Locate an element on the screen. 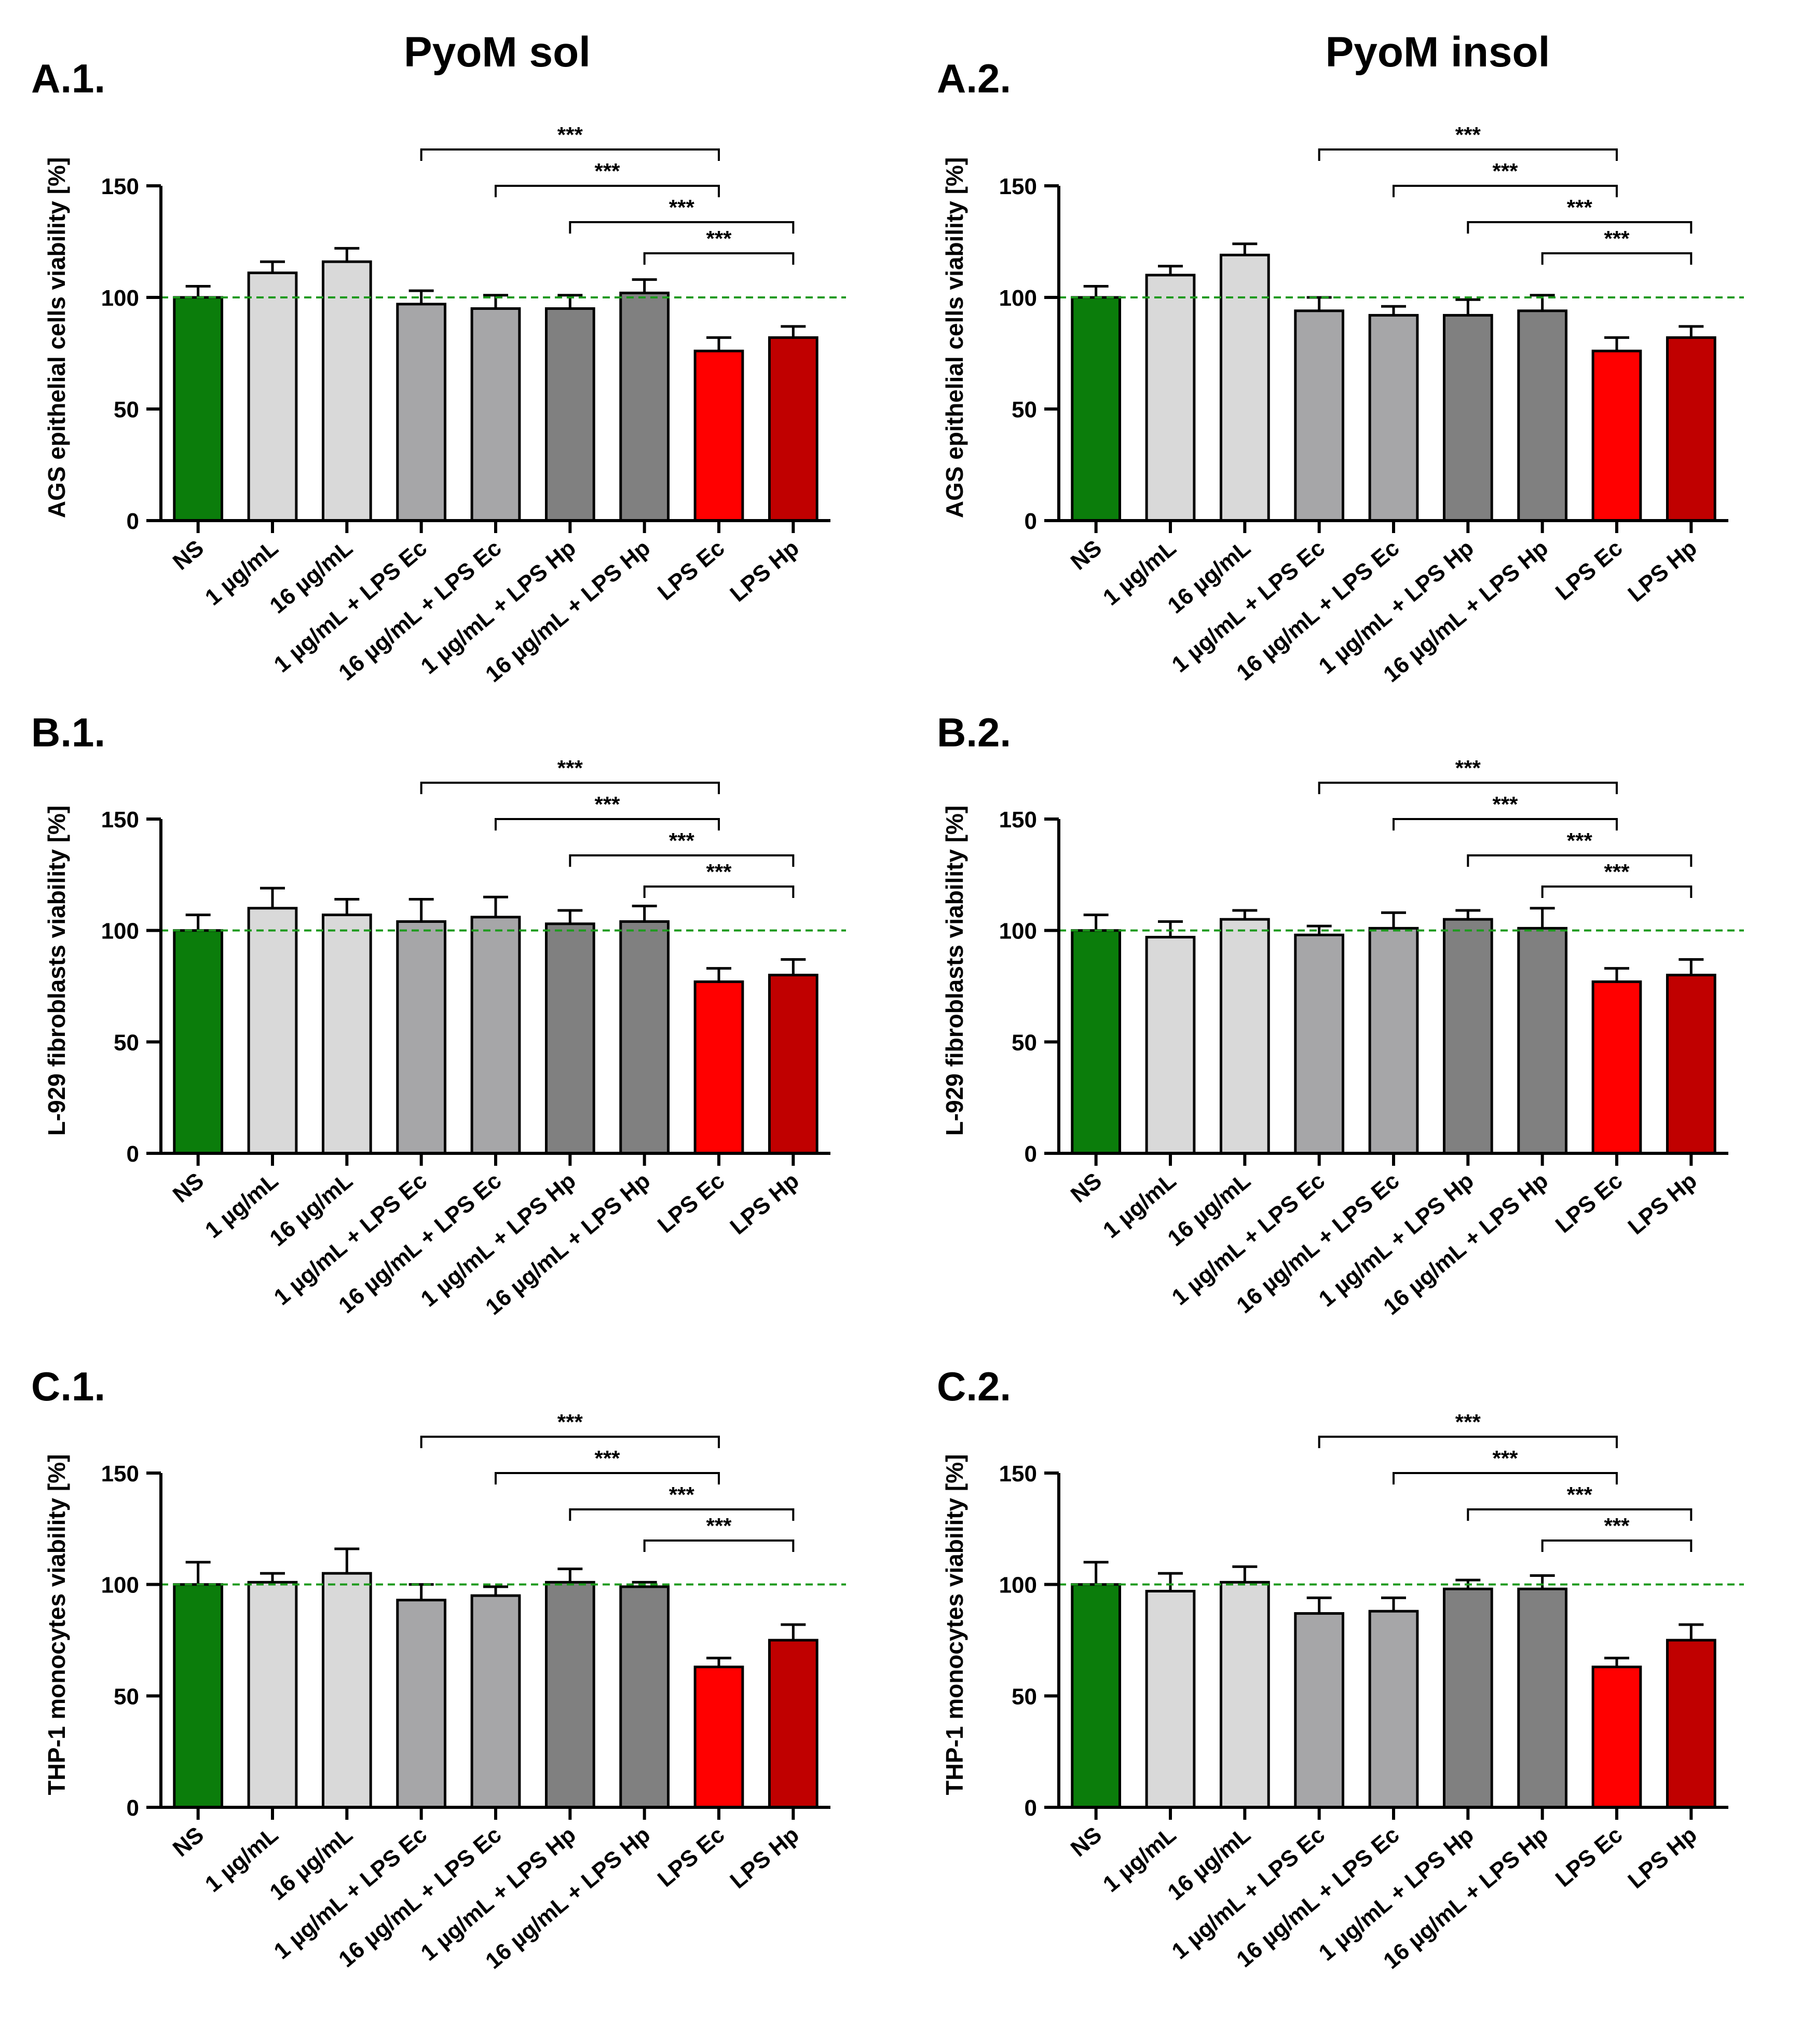  column-title-sol: PyoM sol is located at coordinates (498, 52).